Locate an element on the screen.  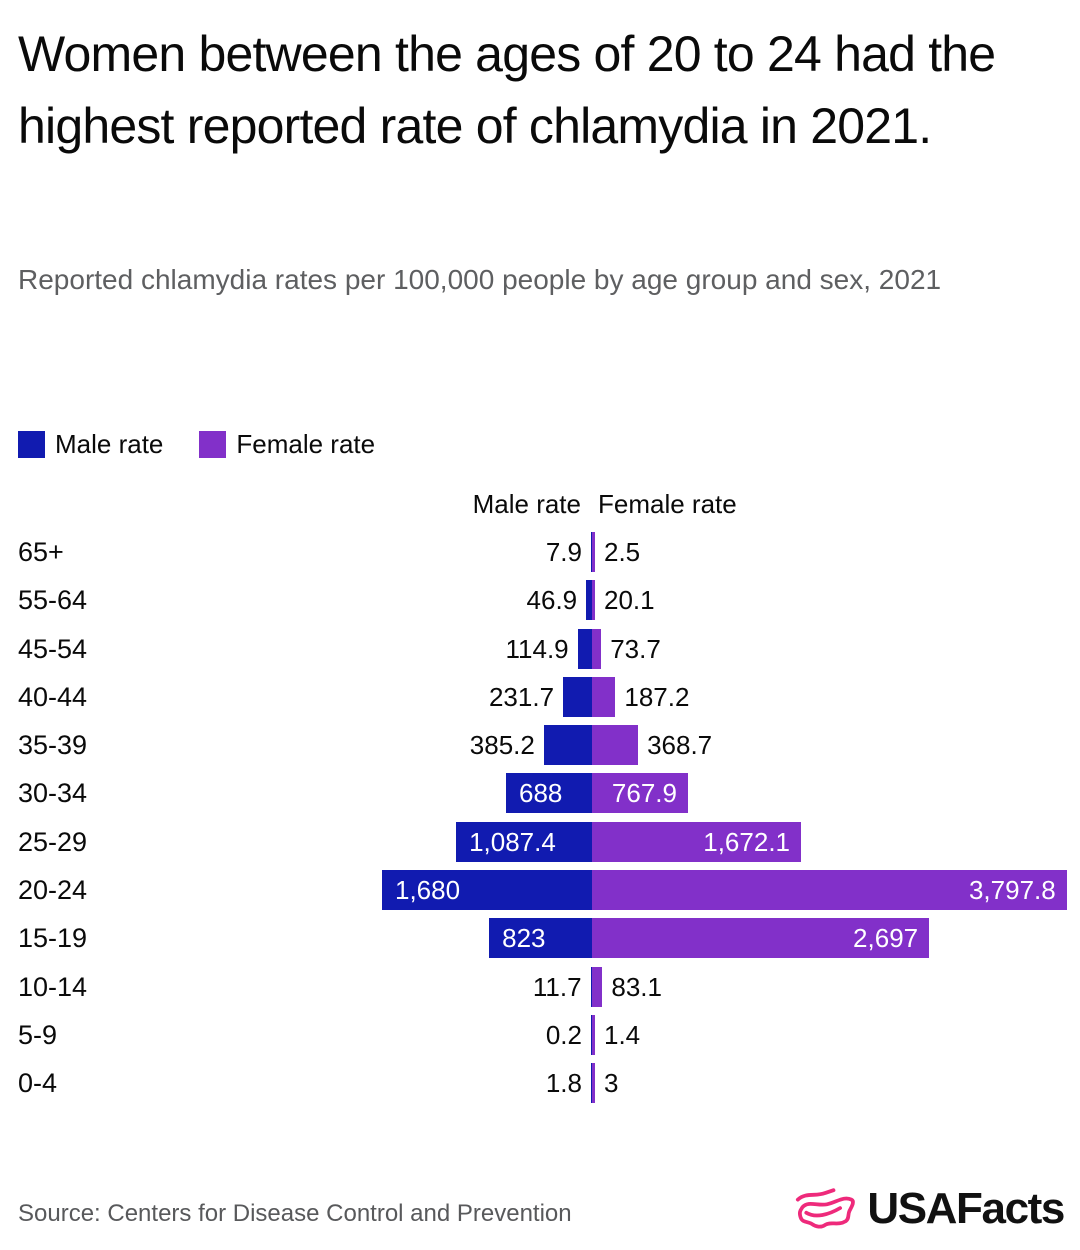
female-value-label: 3 is located at coordinates (611, 1083).